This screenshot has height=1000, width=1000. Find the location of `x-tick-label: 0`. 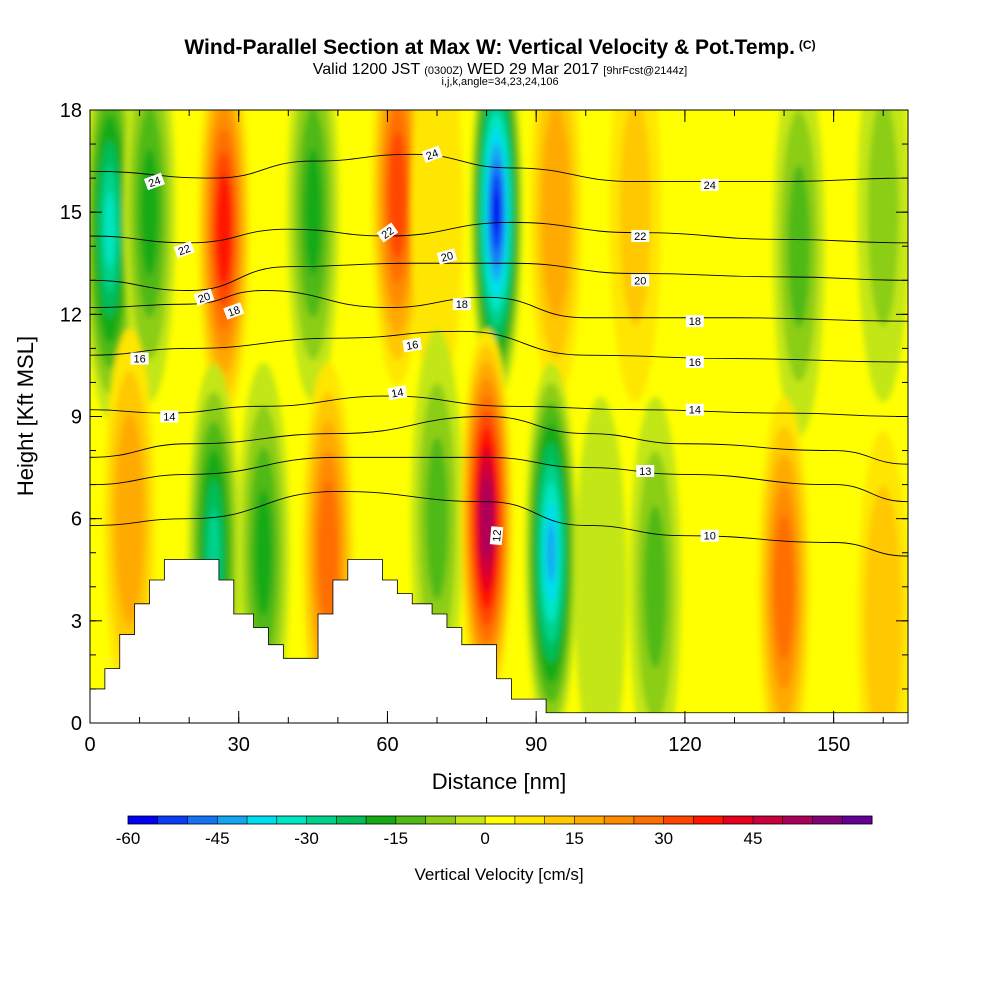

x-tick-label: 0 is located at coordinates (89, 745).